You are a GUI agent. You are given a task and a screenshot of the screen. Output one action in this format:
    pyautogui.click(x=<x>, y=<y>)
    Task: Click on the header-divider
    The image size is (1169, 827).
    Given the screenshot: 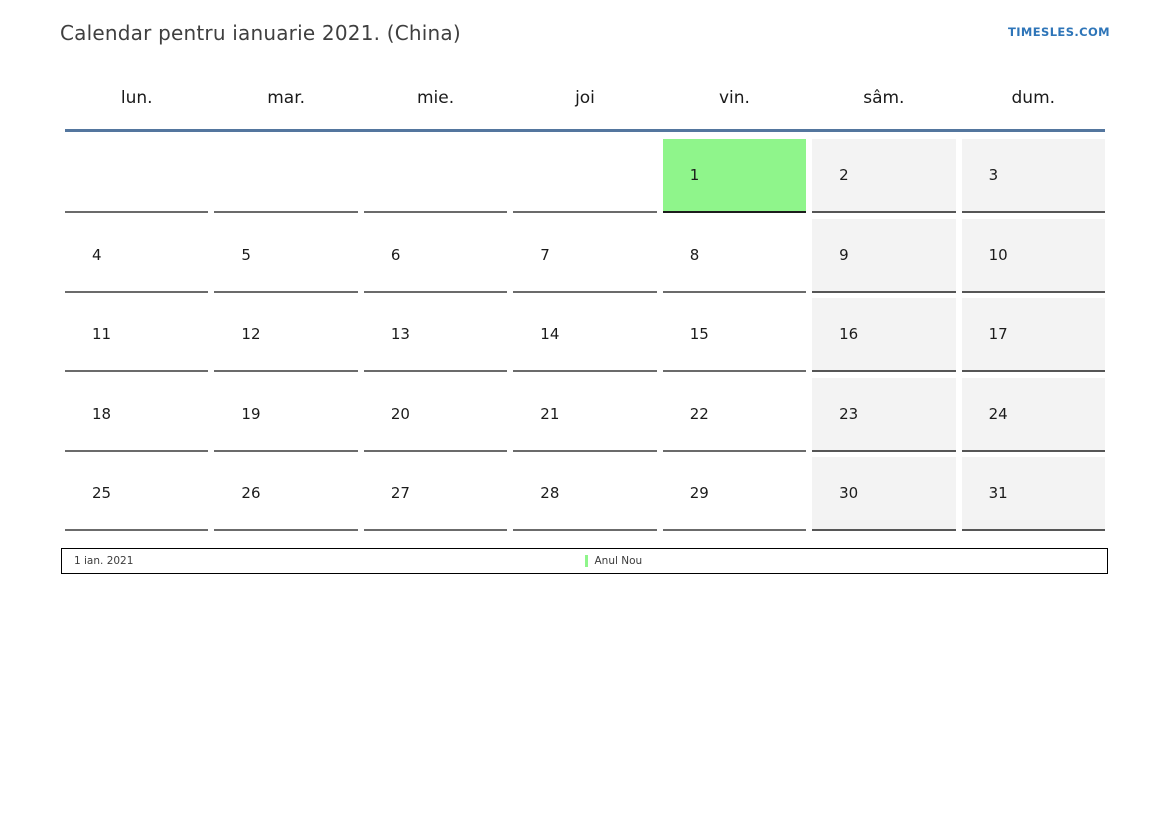 What is the action you would take?
    pyautogui.click(x=585, y=130)
    